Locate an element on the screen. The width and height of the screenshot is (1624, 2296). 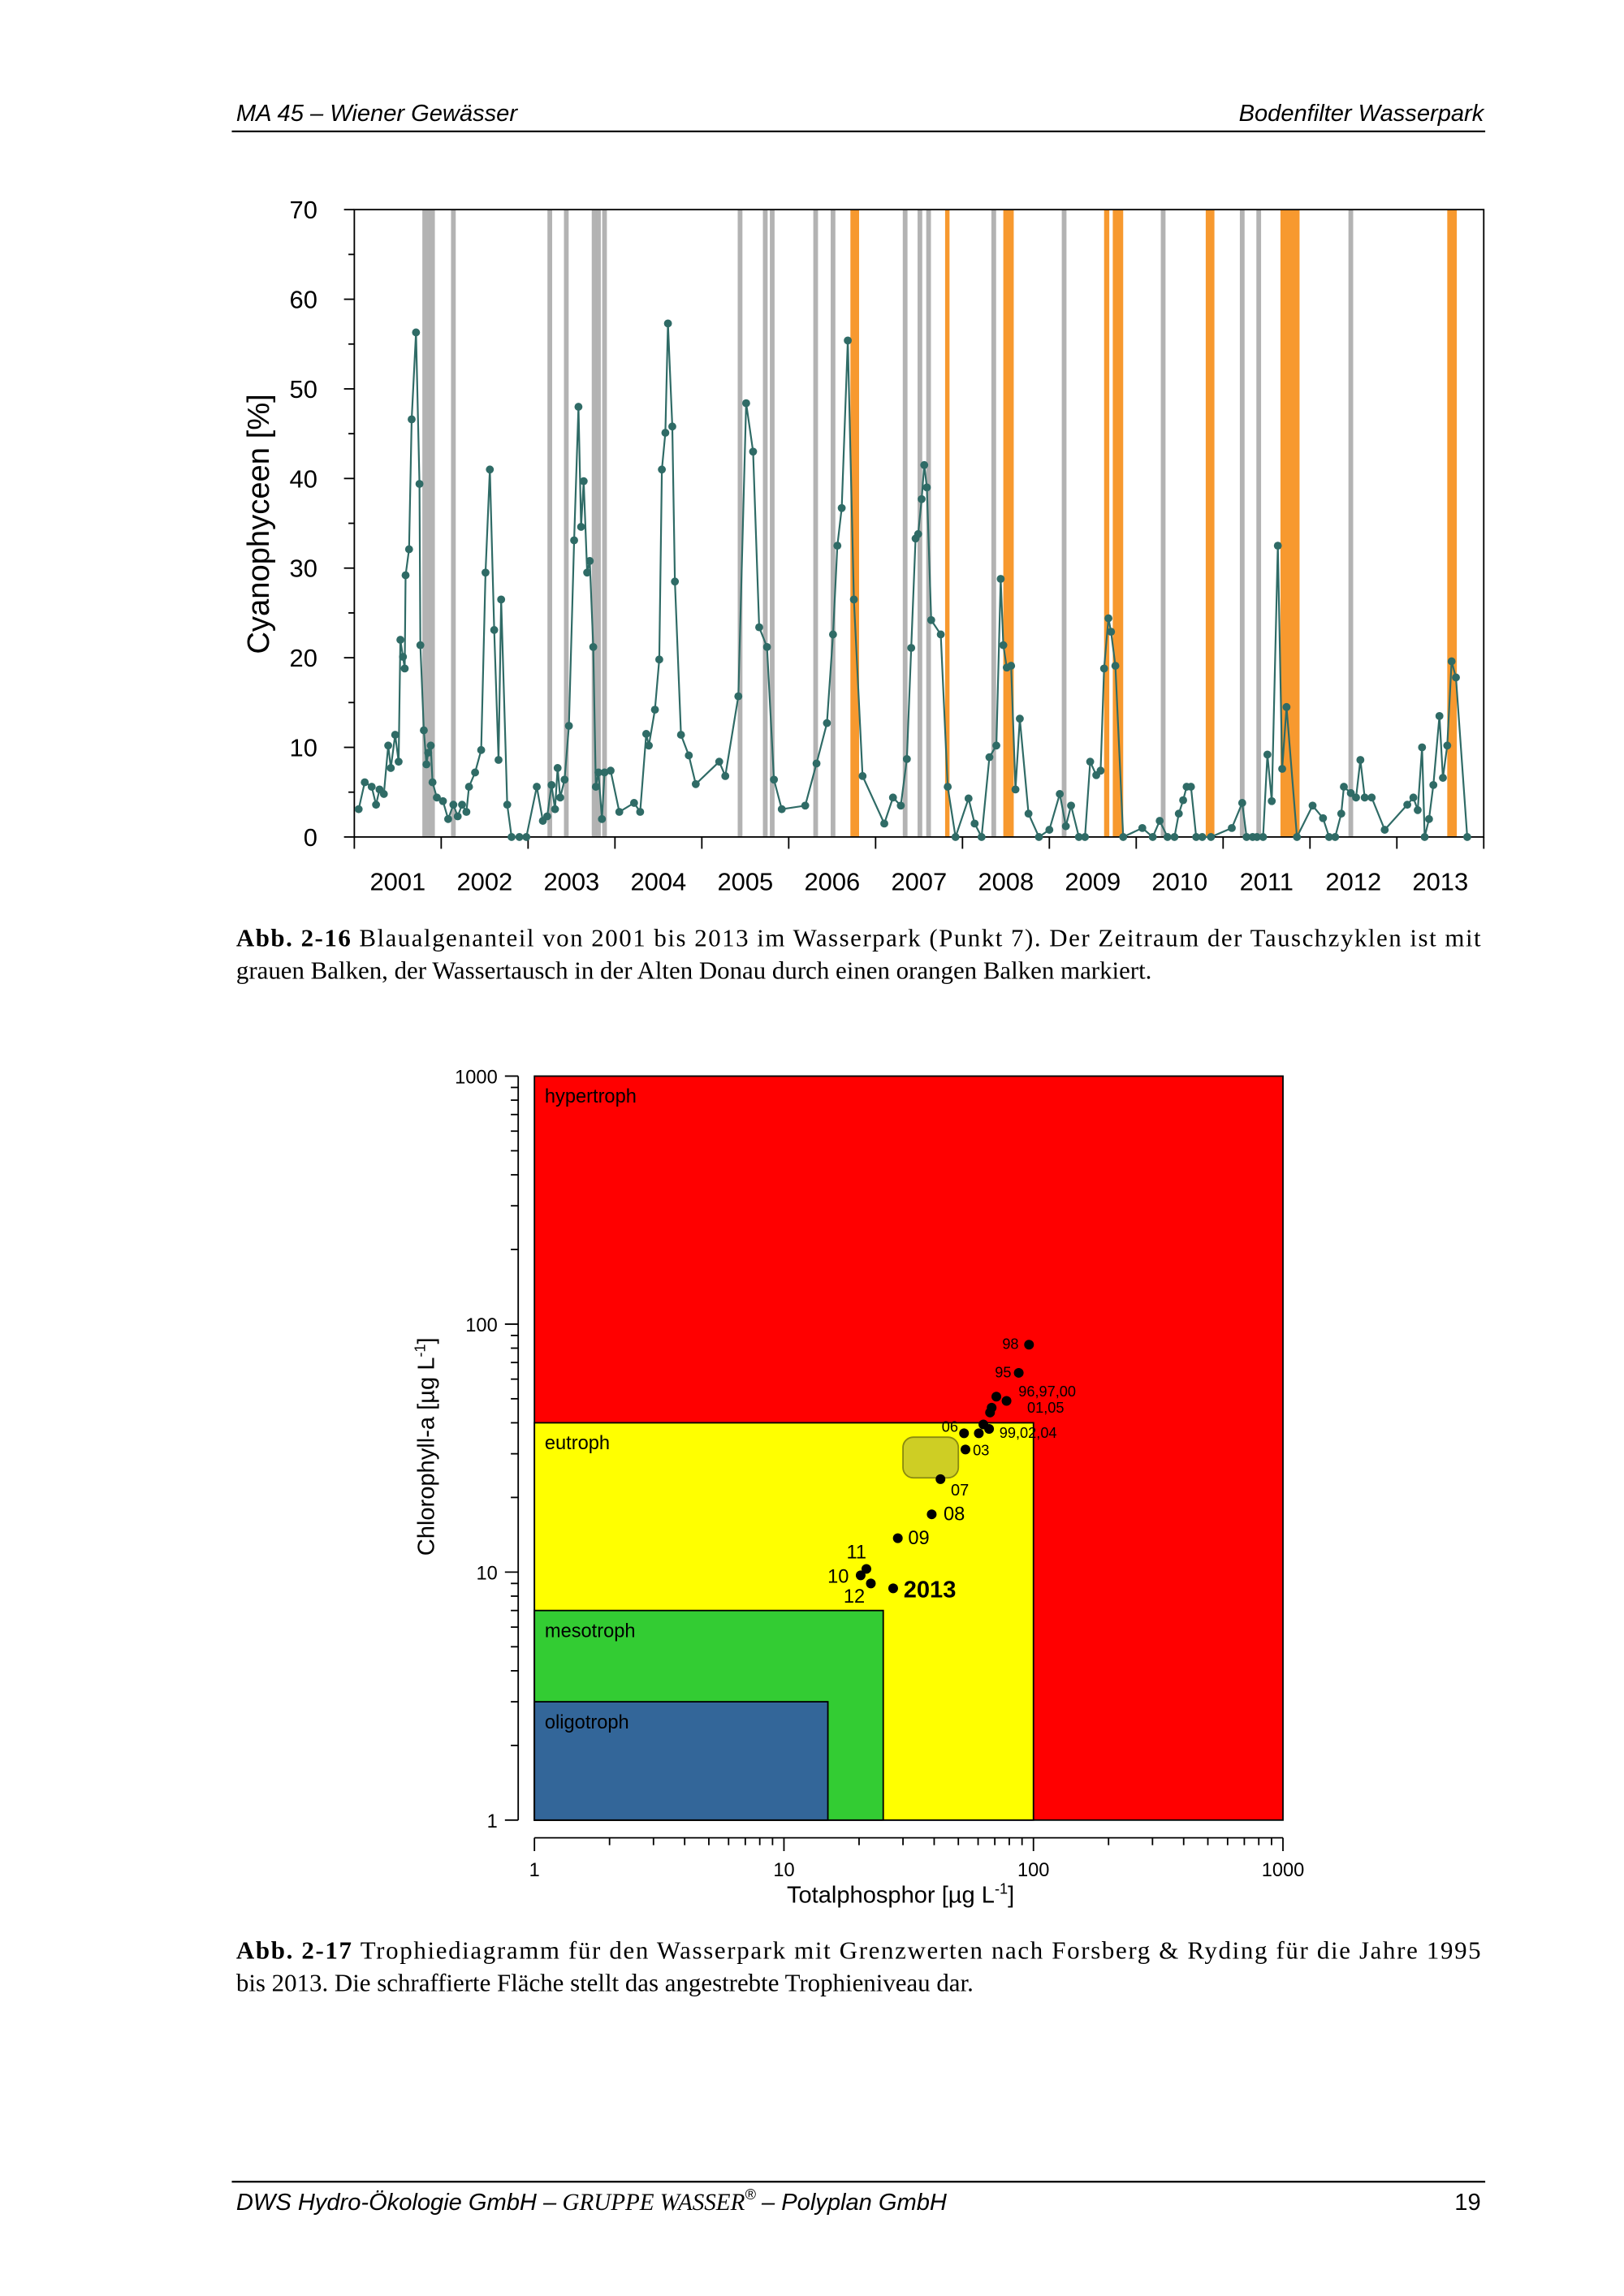
zone-label: hypertroph is located at coordinates (591, 1096).